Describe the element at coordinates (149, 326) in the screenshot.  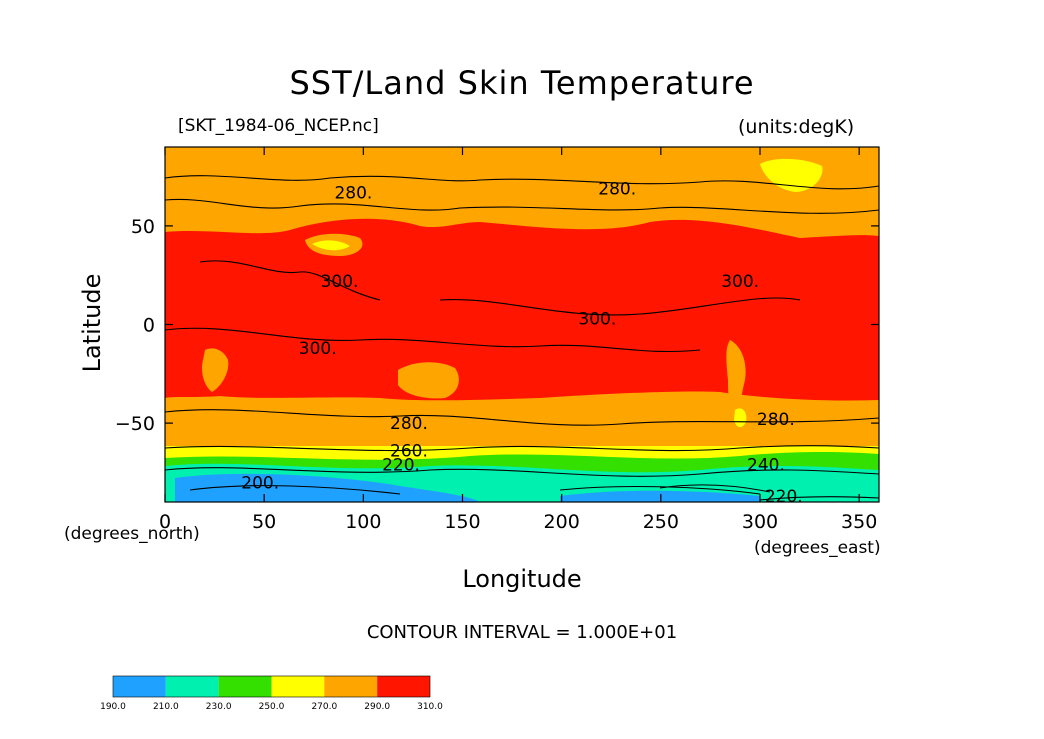
I see `y-tick-label: 0` at that location.